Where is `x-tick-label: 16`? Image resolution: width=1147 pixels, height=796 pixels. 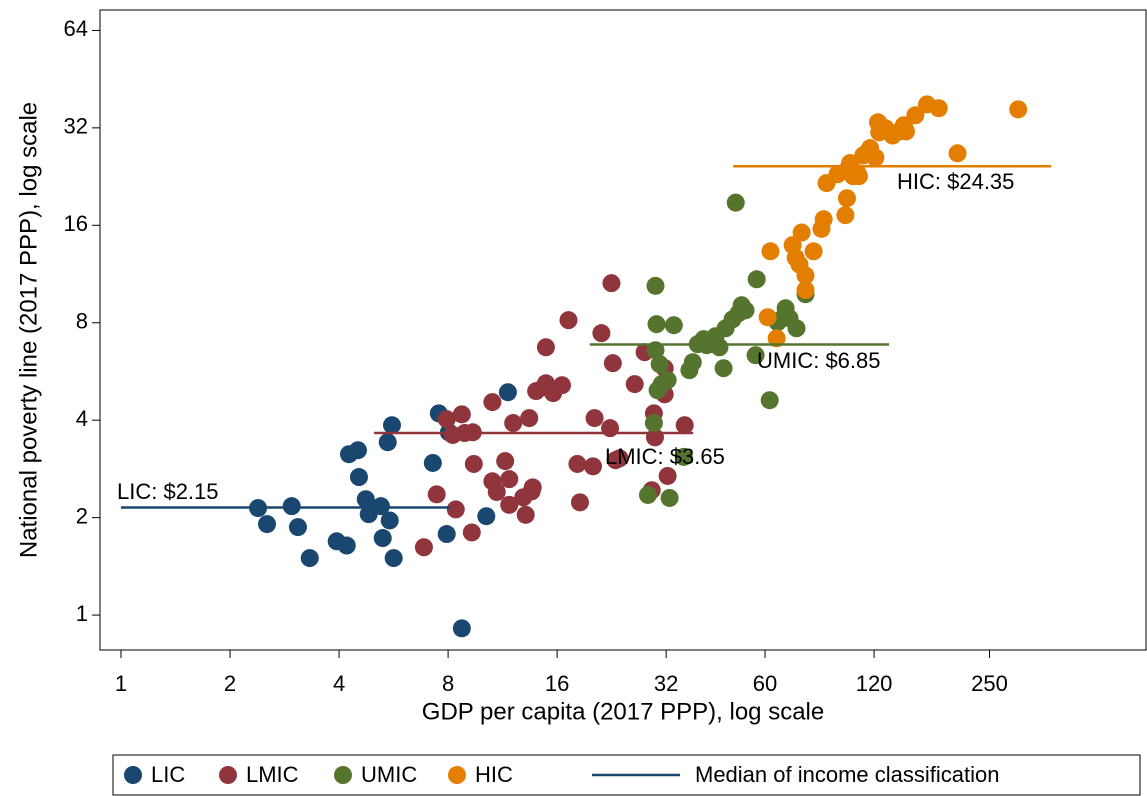 x-tick-label: 16 is located at coordinates (557, 683).